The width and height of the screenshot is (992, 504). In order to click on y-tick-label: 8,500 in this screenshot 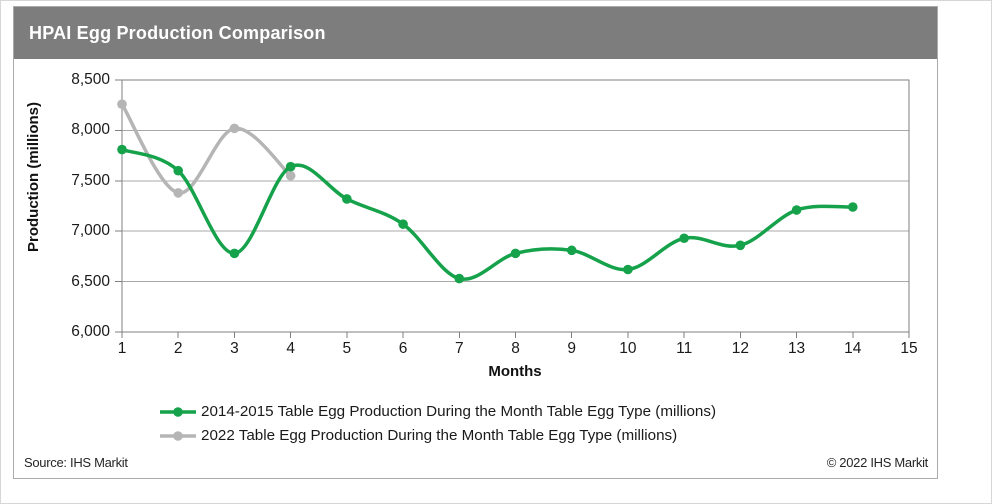, I will do `click(90, 79)`.